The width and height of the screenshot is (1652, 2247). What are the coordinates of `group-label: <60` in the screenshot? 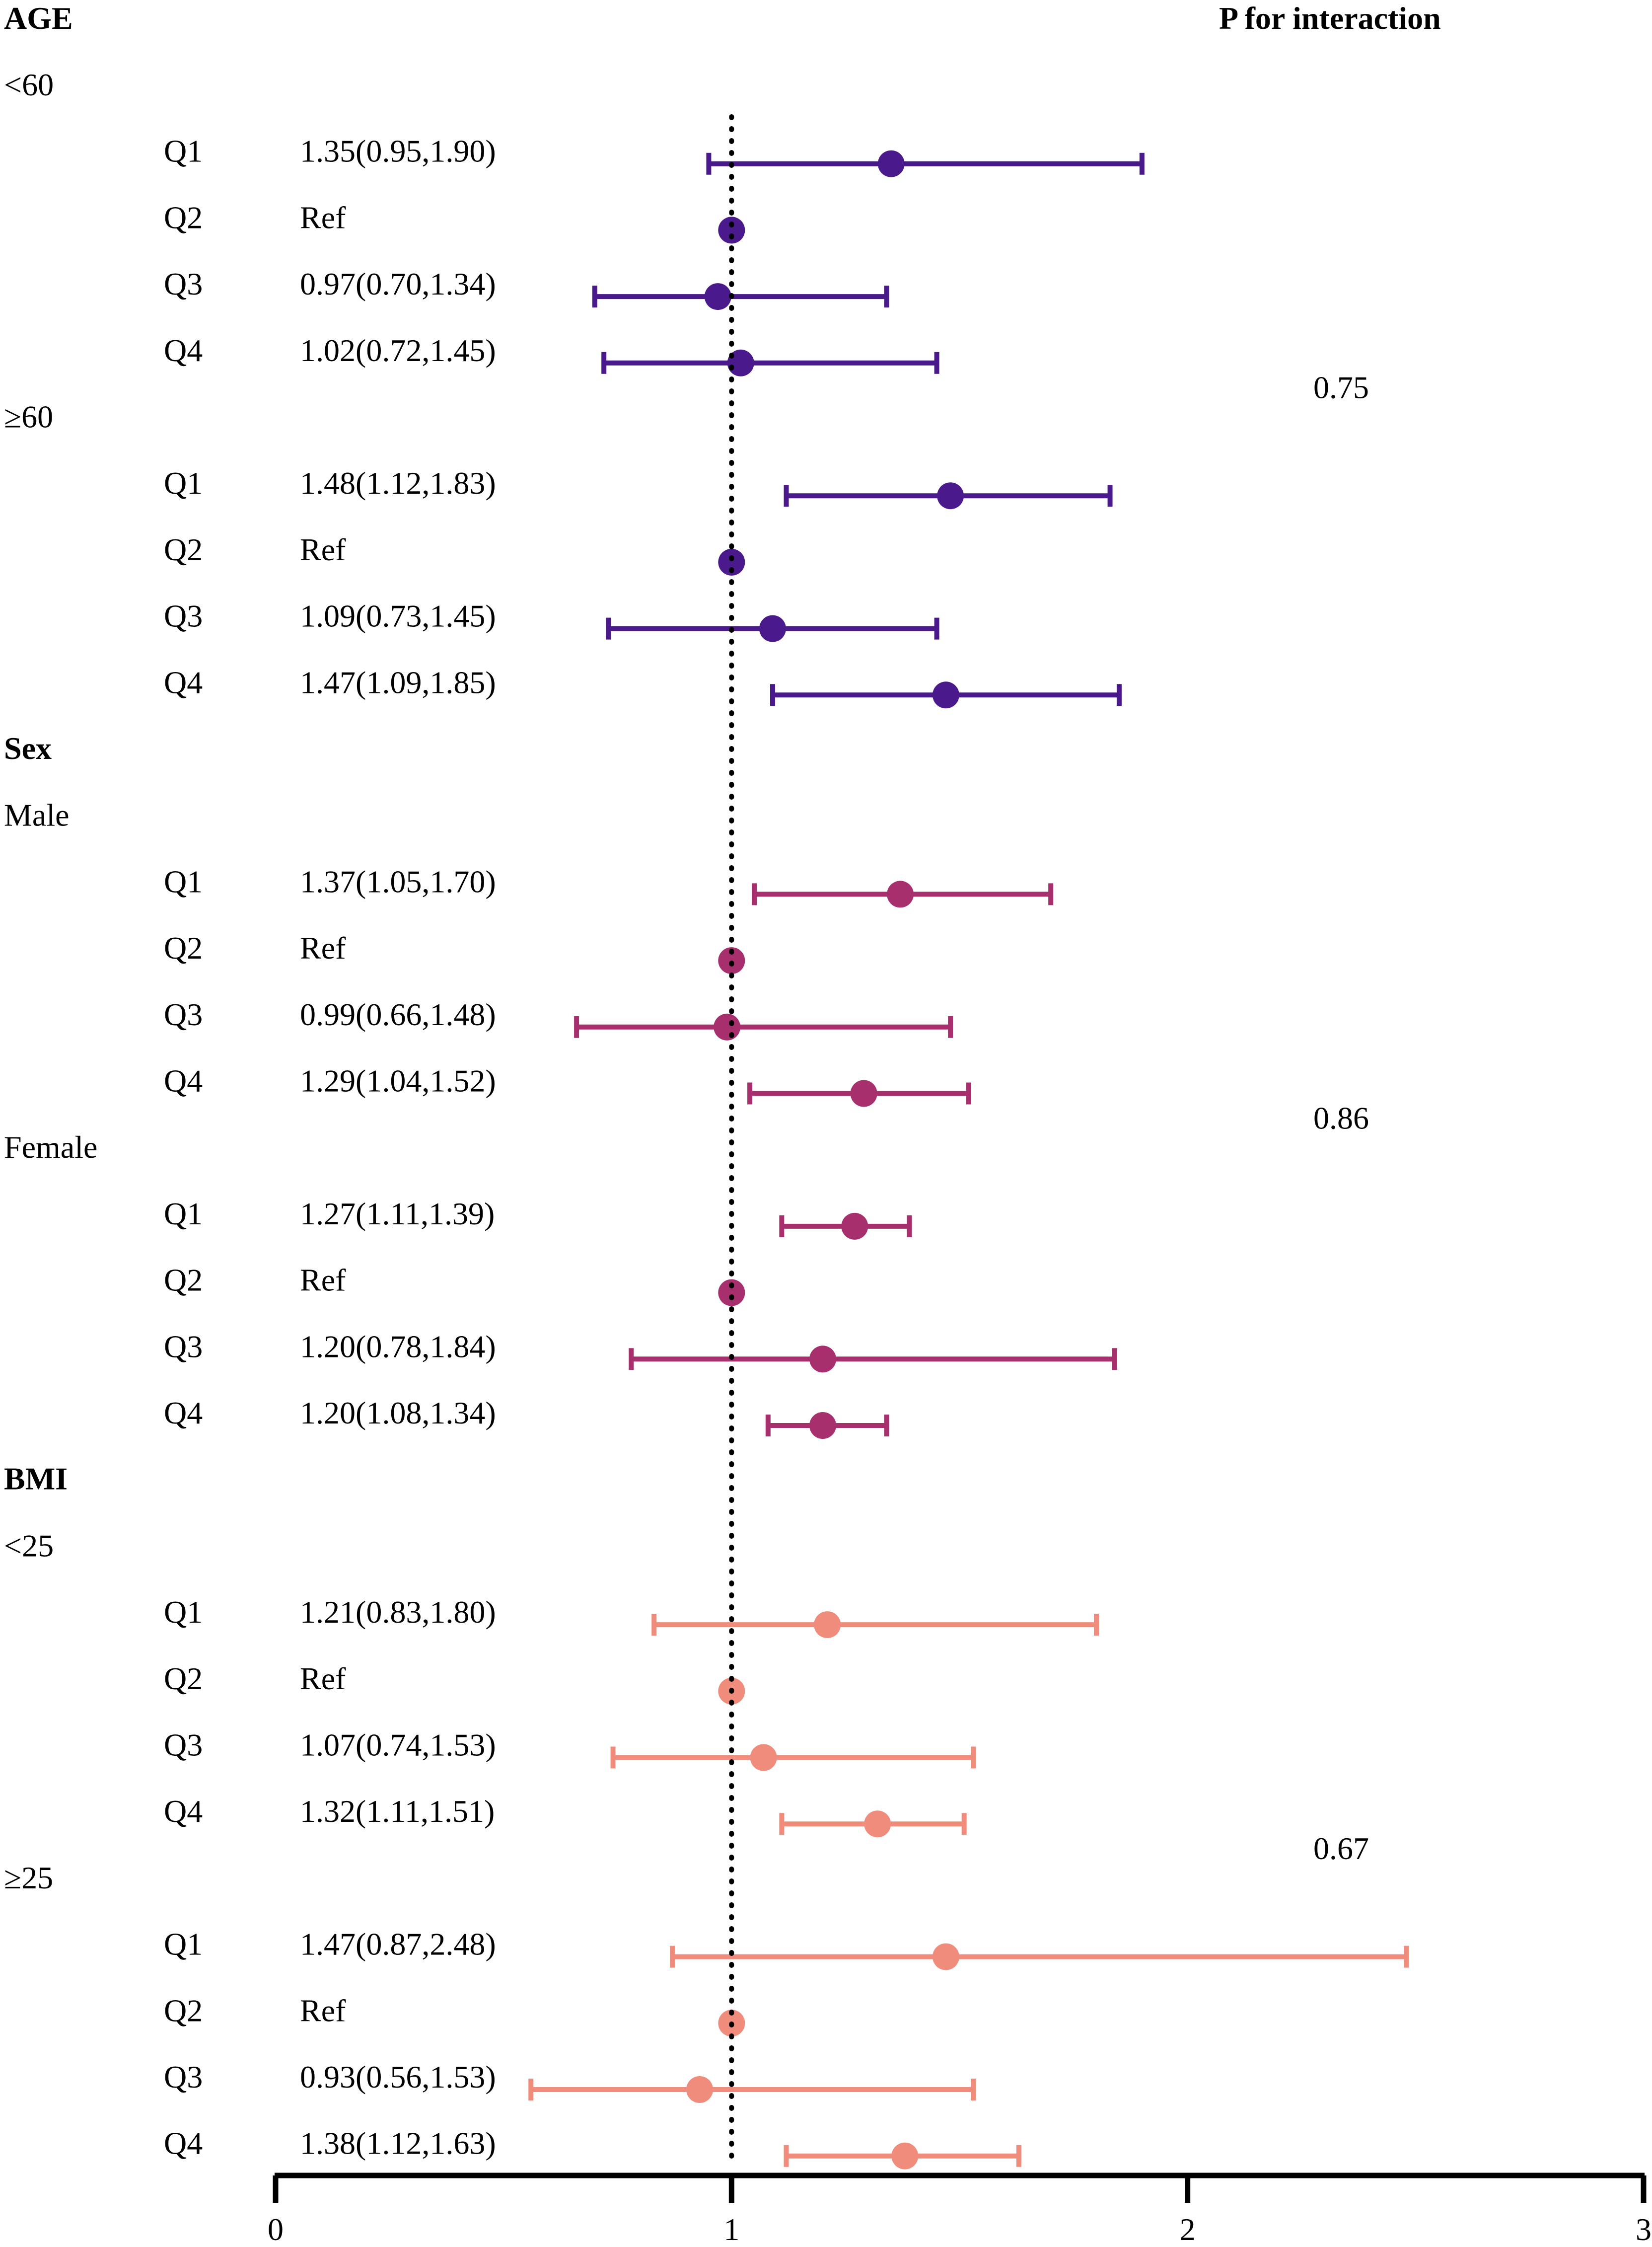 It's located at (29, 85).